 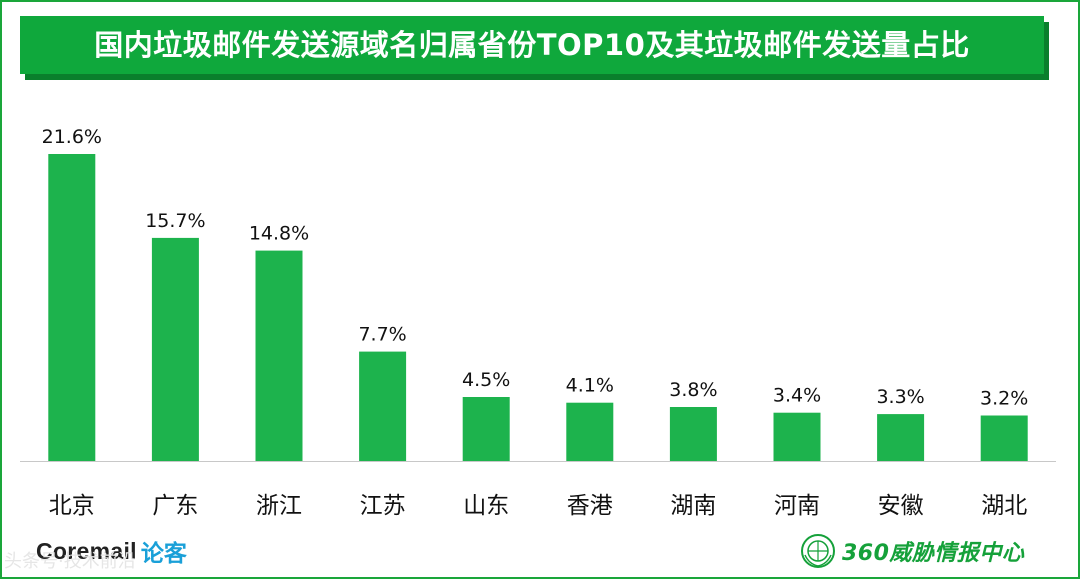 I want to click on category-label-6: 湖南, so click(x=693, y=506).